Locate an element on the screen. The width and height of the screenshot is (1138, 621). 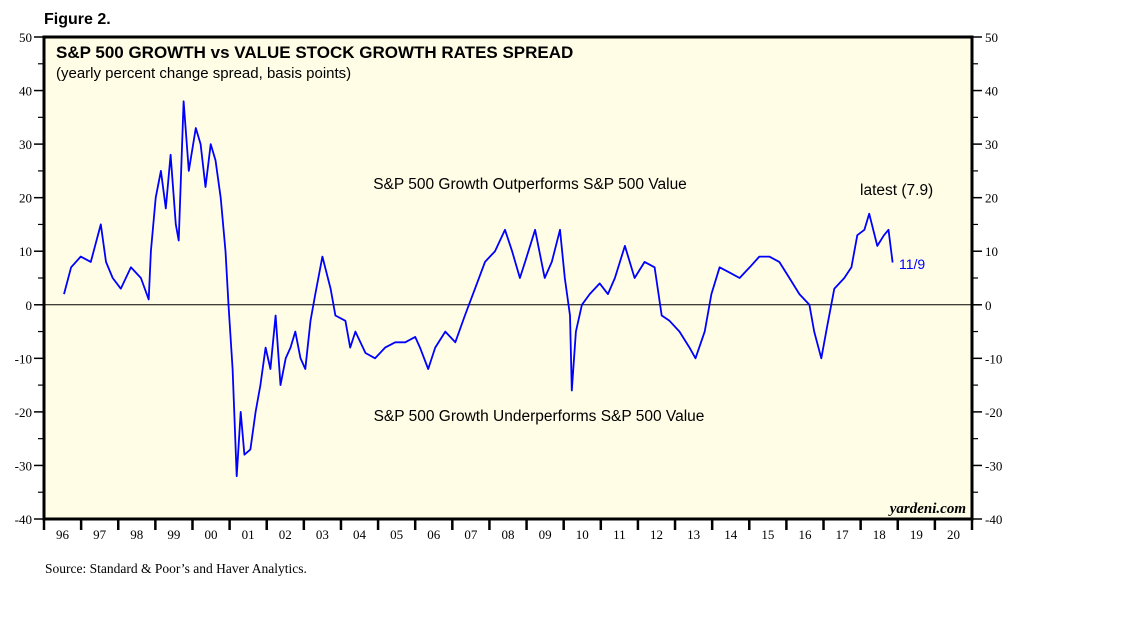
y-tick-label-right: -20 is located at coordinates (993, 412).